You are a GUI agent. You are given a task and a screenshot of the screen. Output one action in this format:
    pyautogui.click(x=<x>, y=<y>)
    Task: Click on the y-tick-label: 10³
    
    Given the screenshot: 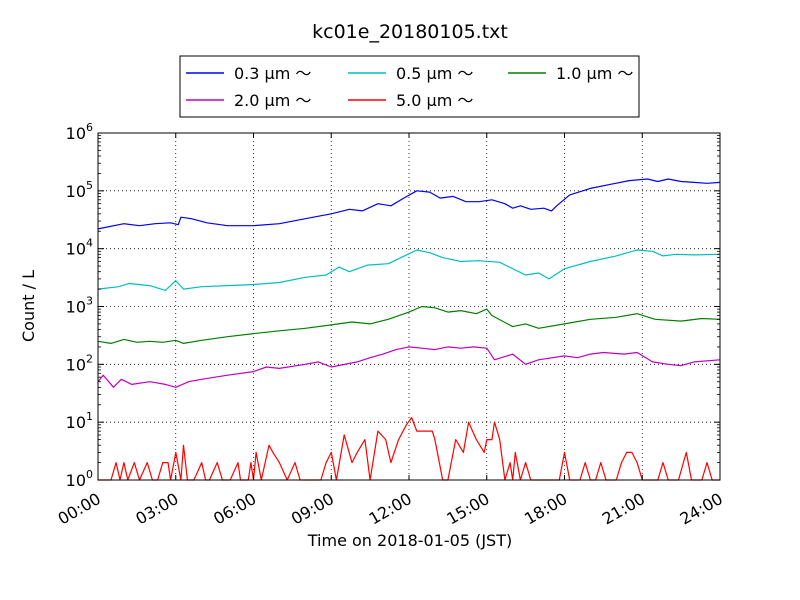 What is the action you would take?
    pyautogui.click(x=79, y=306)
    